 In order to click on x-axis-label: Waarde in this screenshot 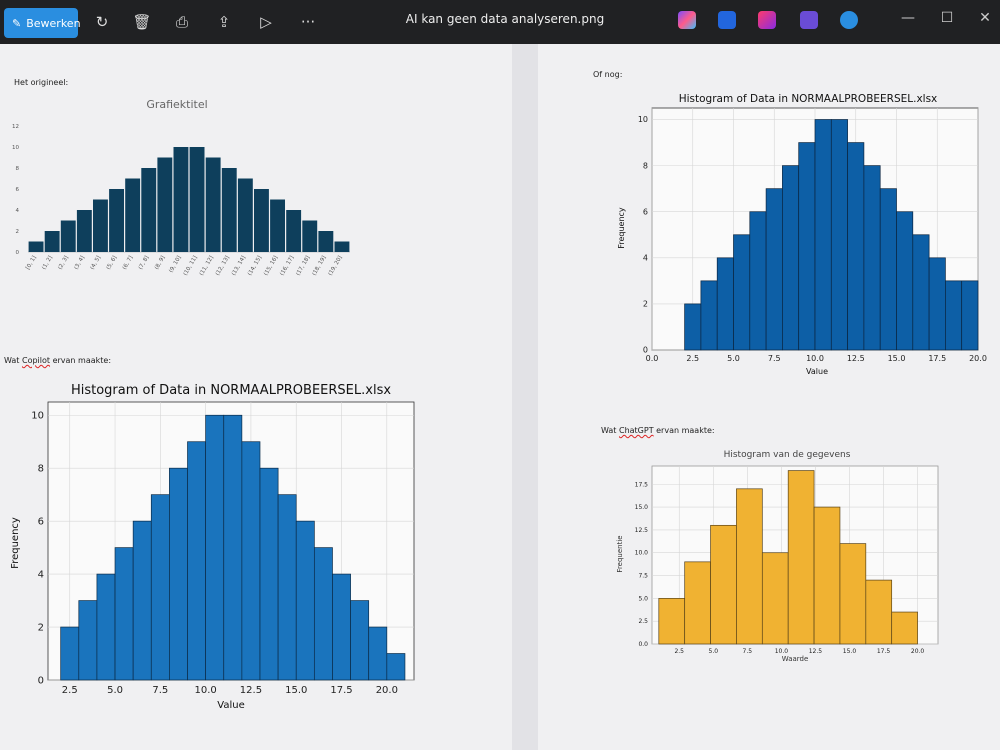, I will do `click(795, 659)`.